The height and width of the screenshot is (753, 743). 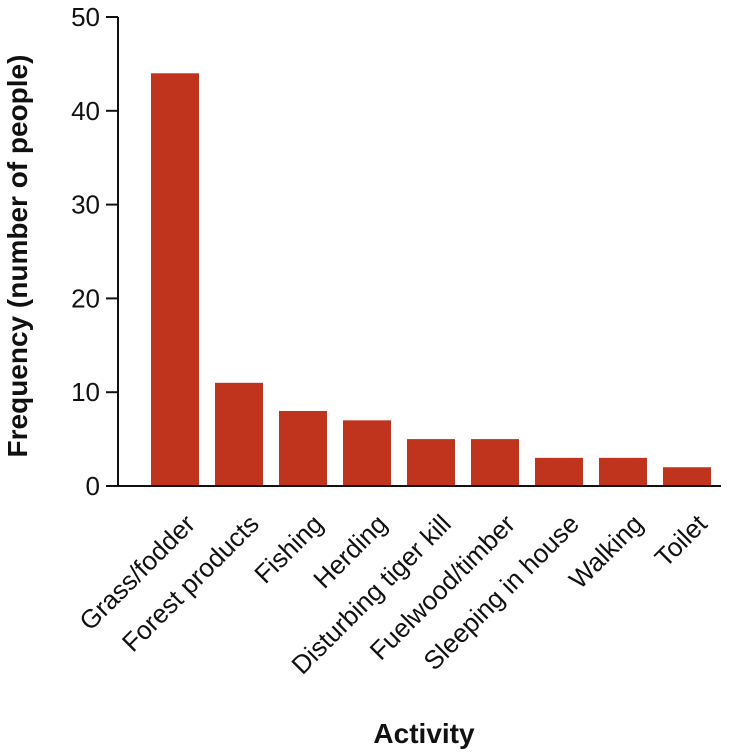 I want to click on y-axis: 0 10 20 30 40 50, so click(x=95, y=251).